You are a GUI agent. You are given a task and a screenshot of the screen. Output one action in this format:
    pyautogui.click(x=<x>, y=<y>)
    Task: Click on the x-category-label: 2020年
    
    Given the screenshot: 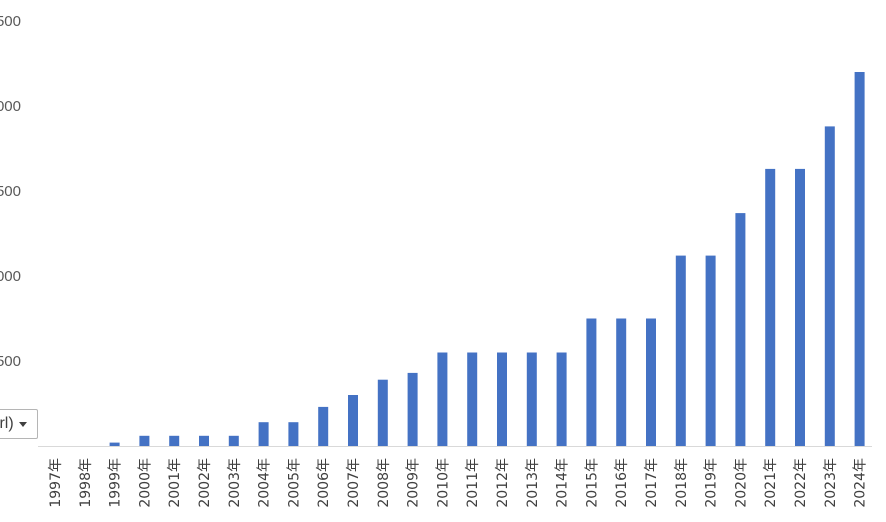 What is the action you would take?
    pyautogui.click(x=741, y=483)
    